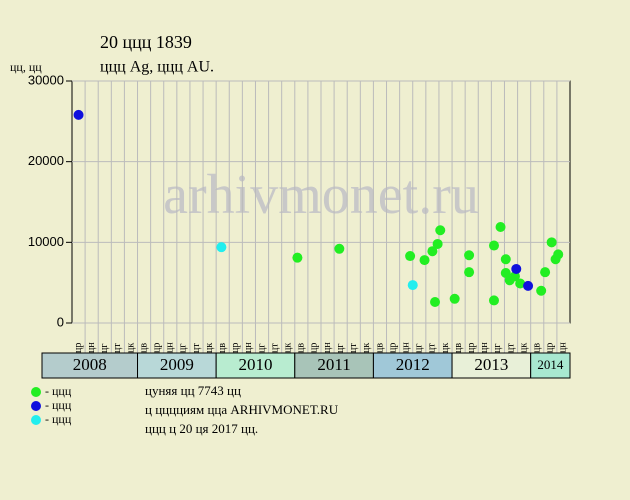  I want to click on year-label: 2008, so click(90, 364).